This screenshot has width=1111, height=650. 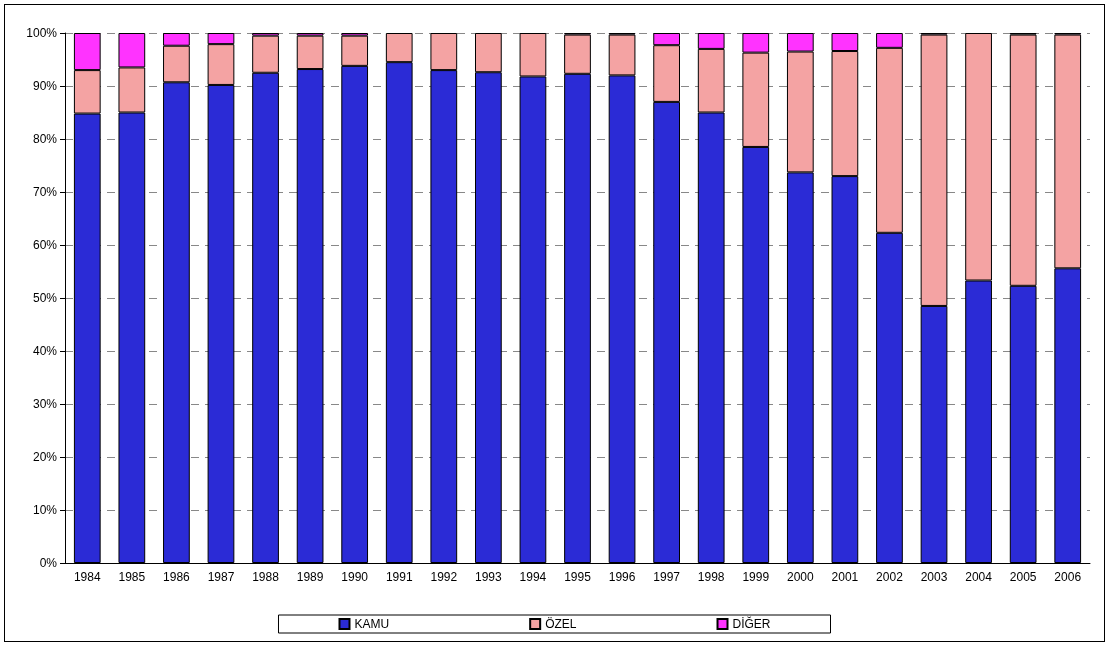 I want to click on x-tick-label: 2006, so click(x=1068, y=577).